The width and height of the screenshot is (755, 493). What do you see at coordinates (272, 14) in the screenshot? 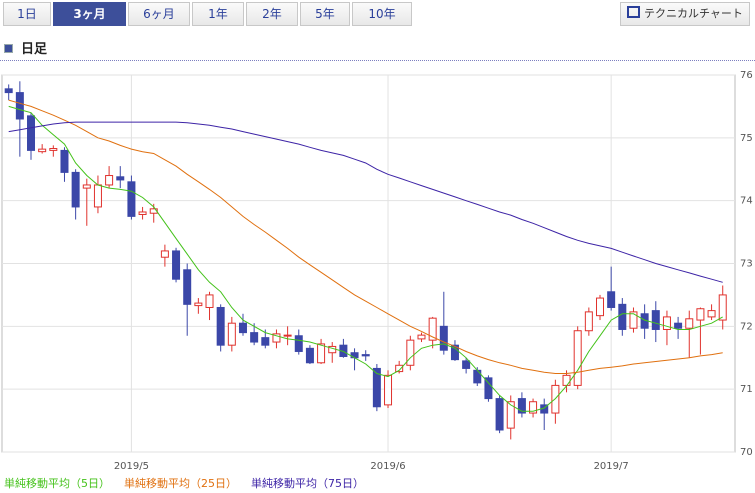
I see `period-tab: 2年` at bounding box center [272, 14].